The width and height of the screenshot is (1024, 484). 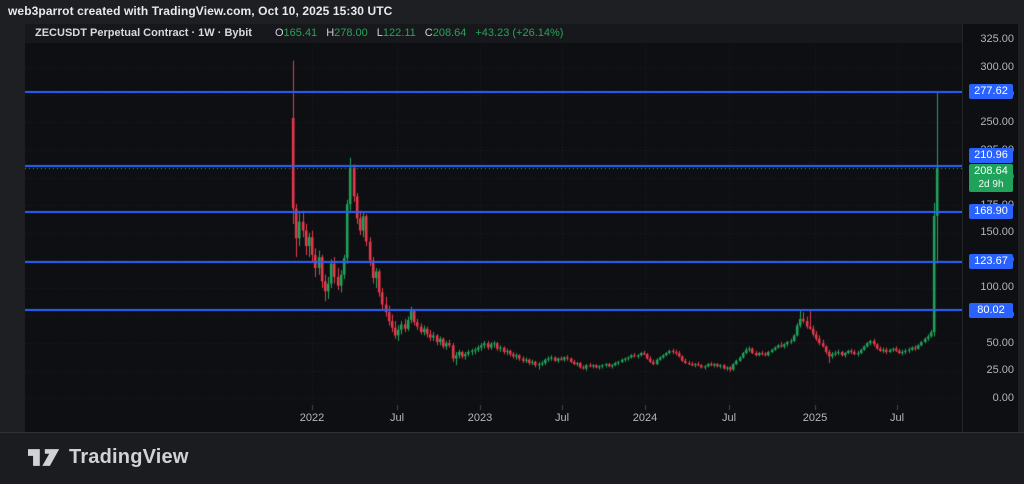 What do you see at coordinates (997, 66) in the screenshot?
I see `price-tick-label: 300.00` at bounding box center [997, 66].